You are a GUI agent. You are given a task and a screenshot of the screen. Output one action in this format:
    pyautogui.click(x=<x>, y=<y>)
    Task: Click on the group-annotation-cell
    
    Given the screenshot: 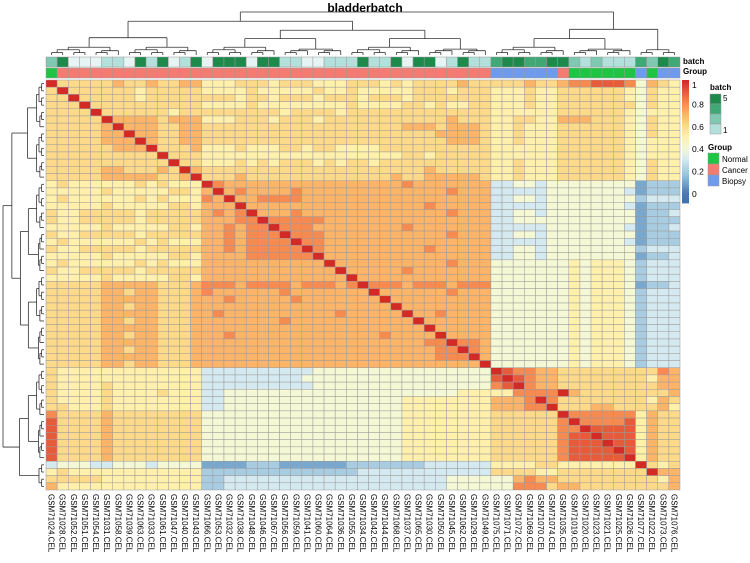 What is the action you would take?
    pyautogui.click(x=485, y=73)
    